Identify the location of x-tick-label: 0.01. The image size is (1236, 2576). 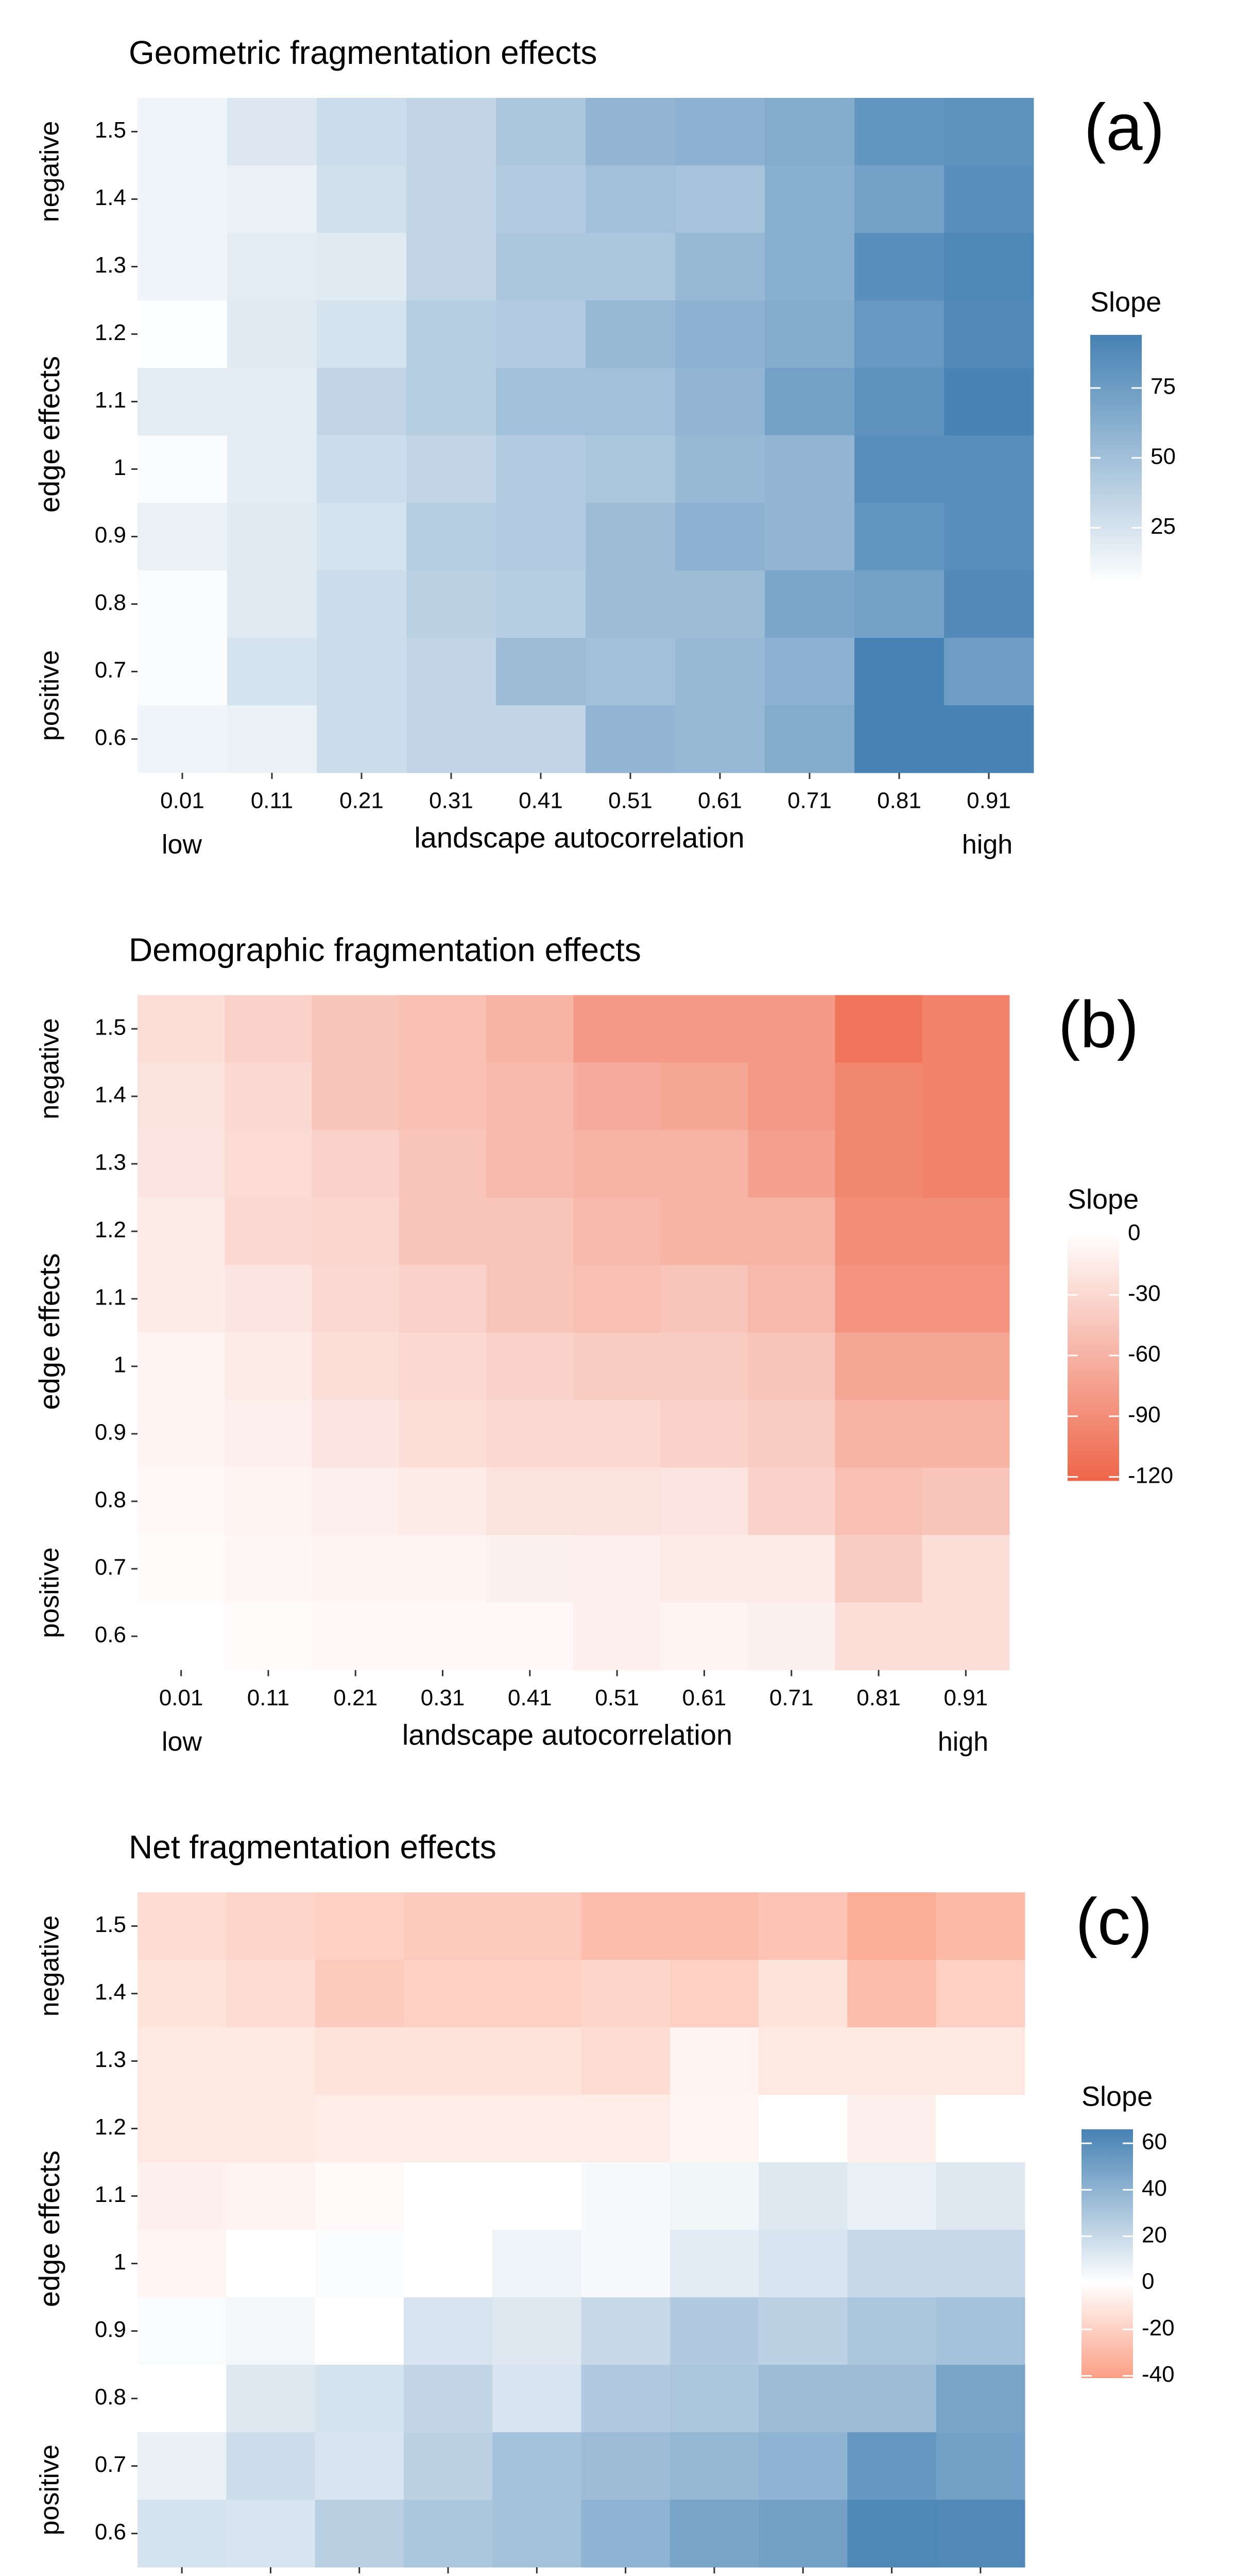
(181, 1697).